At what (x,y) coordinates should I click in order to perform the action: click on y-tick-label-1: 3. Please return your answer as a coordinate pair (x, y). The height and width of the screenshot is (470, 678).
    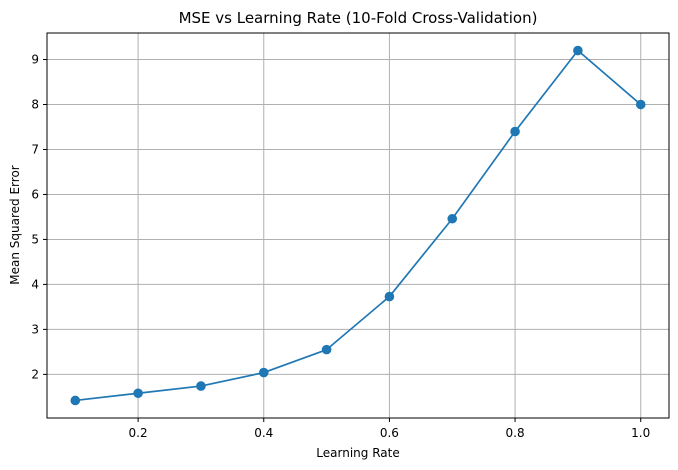
    Looking at the image, I should click on (35, 329).